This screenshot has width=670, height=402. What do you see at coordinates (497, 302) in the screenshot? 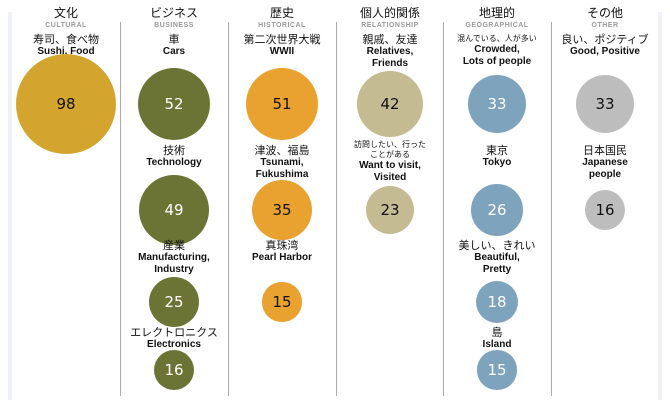
I see `bubble-18: 18` at bounding box center [497, 302].